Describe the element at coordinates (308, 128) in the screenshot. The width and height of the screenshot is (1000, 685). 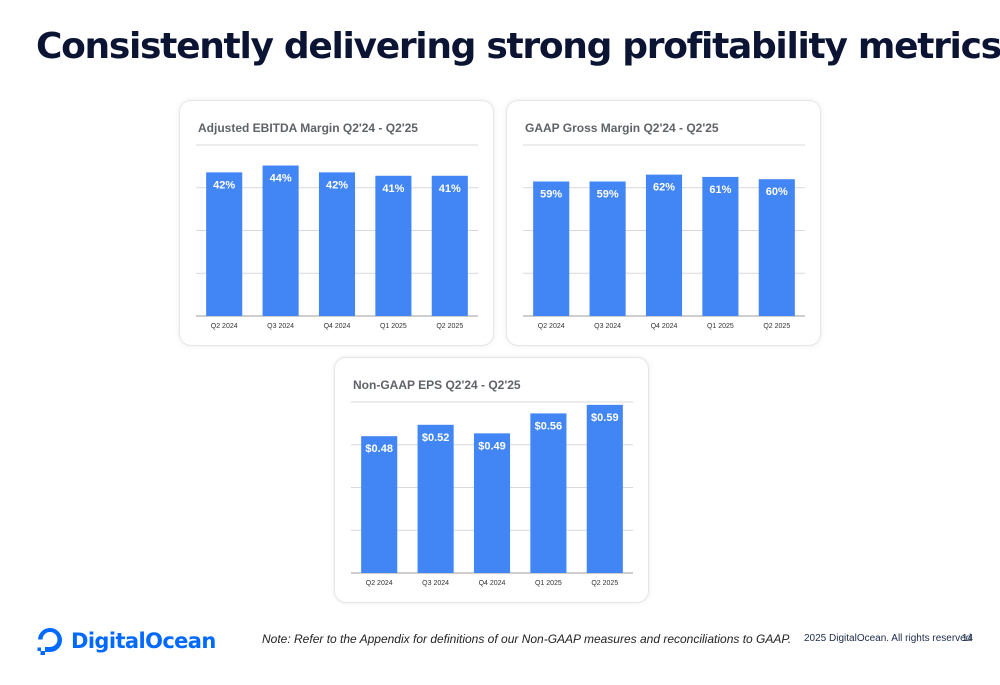
I see `chart-title: Adjusted EBITDA Margin Q2'24 - Q2'25` at that location.